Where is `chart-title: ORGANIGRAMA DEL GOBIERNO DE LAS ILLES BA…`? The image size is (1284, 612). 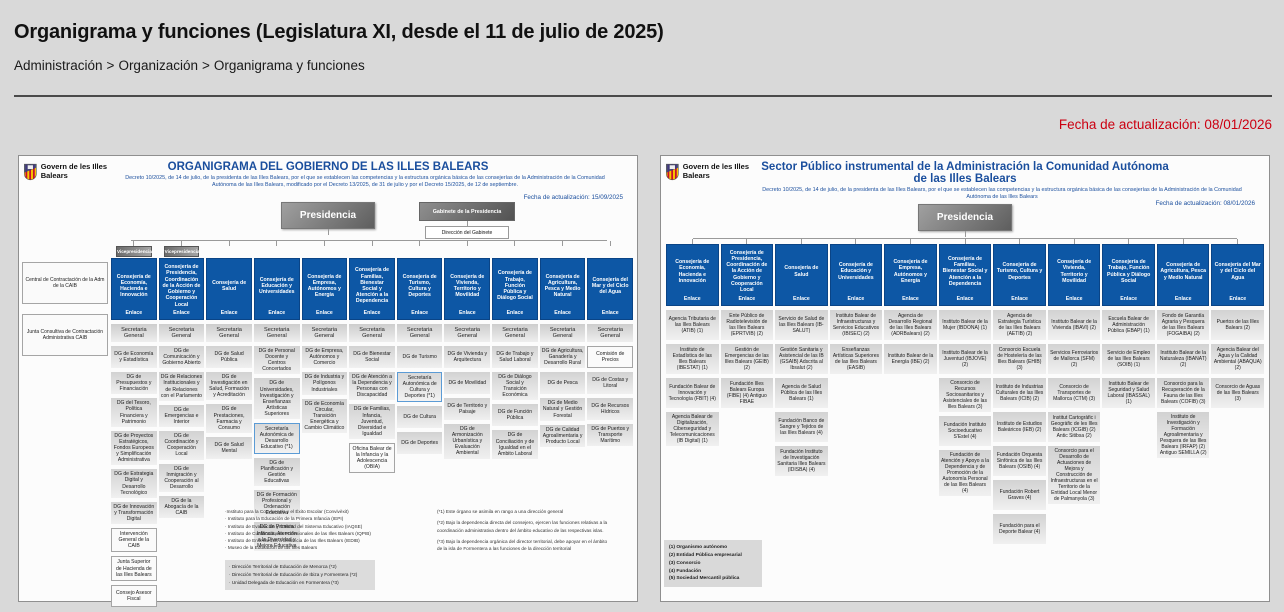 chart-title: ORGANIGRAMA DEL GOBIERNO DE LAS ILLES BA… is located at coordinates (328, 167).